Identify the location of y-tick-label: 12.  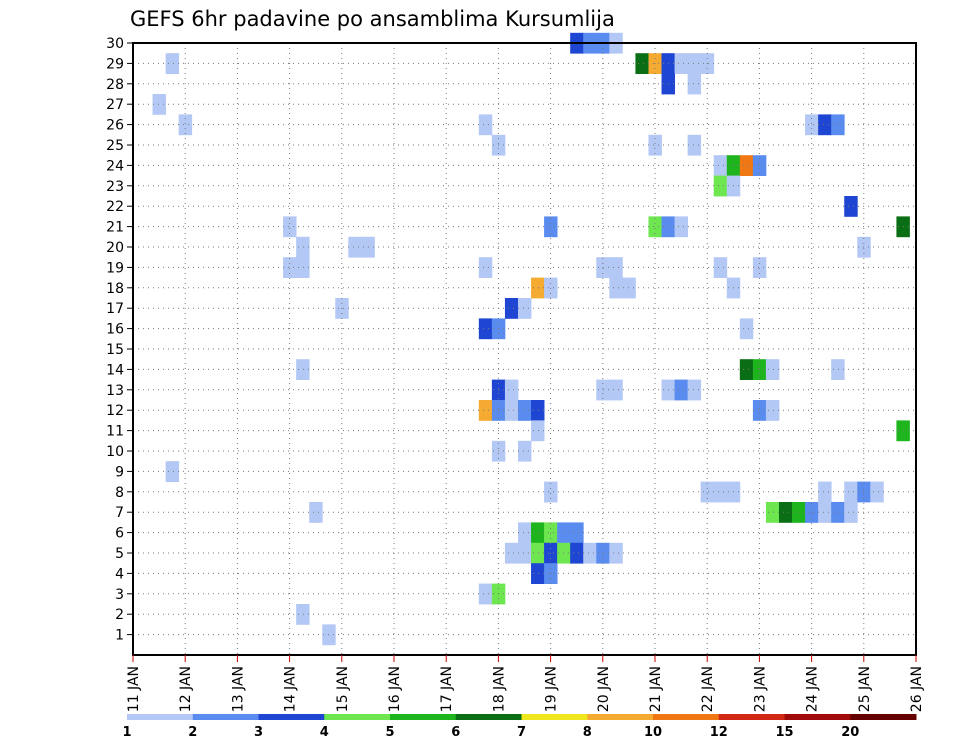
(115, 411).